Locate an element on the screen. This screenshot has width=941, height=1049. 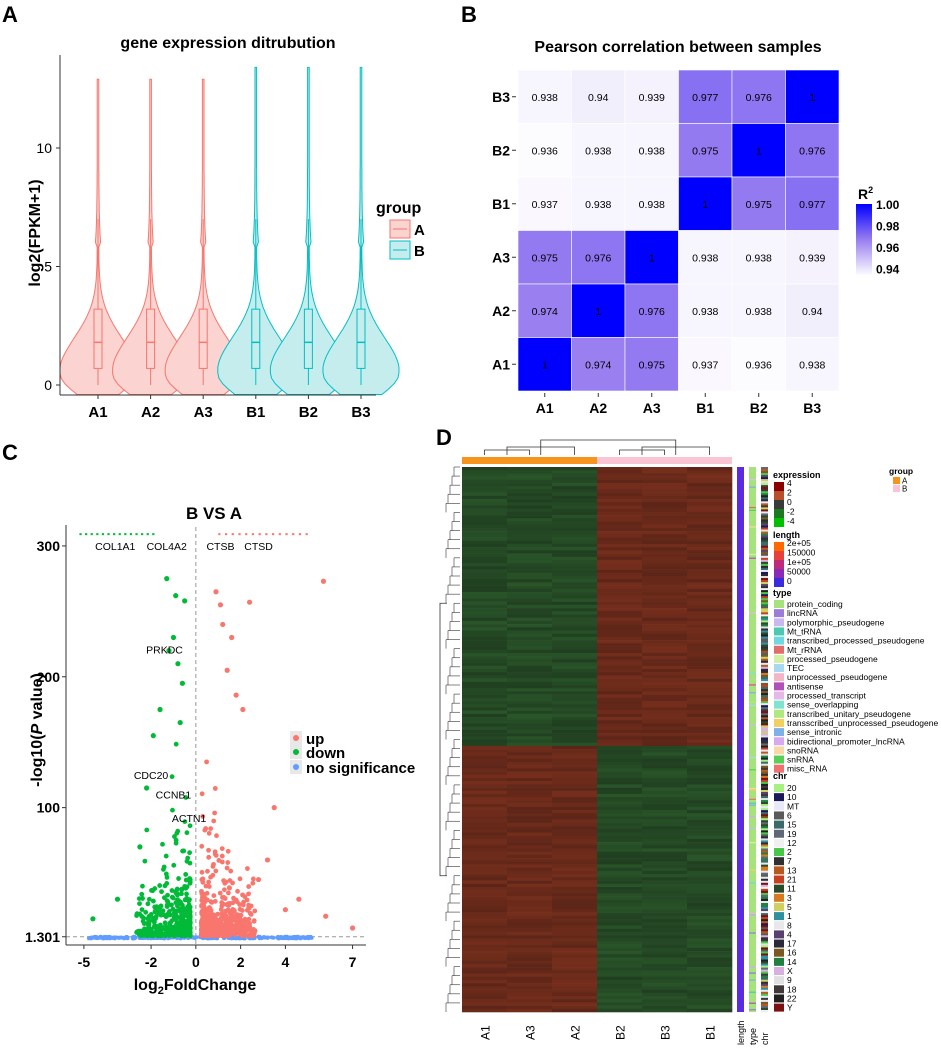
gene-annotation: CDC20 is located at coordinates (151, 776).